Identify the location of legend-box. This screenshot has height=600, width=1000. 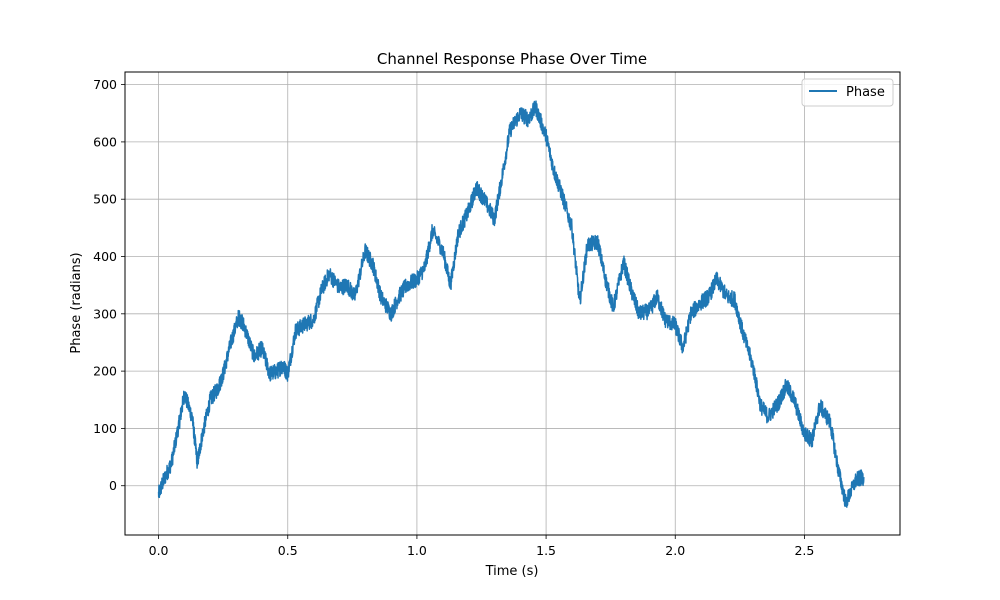
(847, 92).